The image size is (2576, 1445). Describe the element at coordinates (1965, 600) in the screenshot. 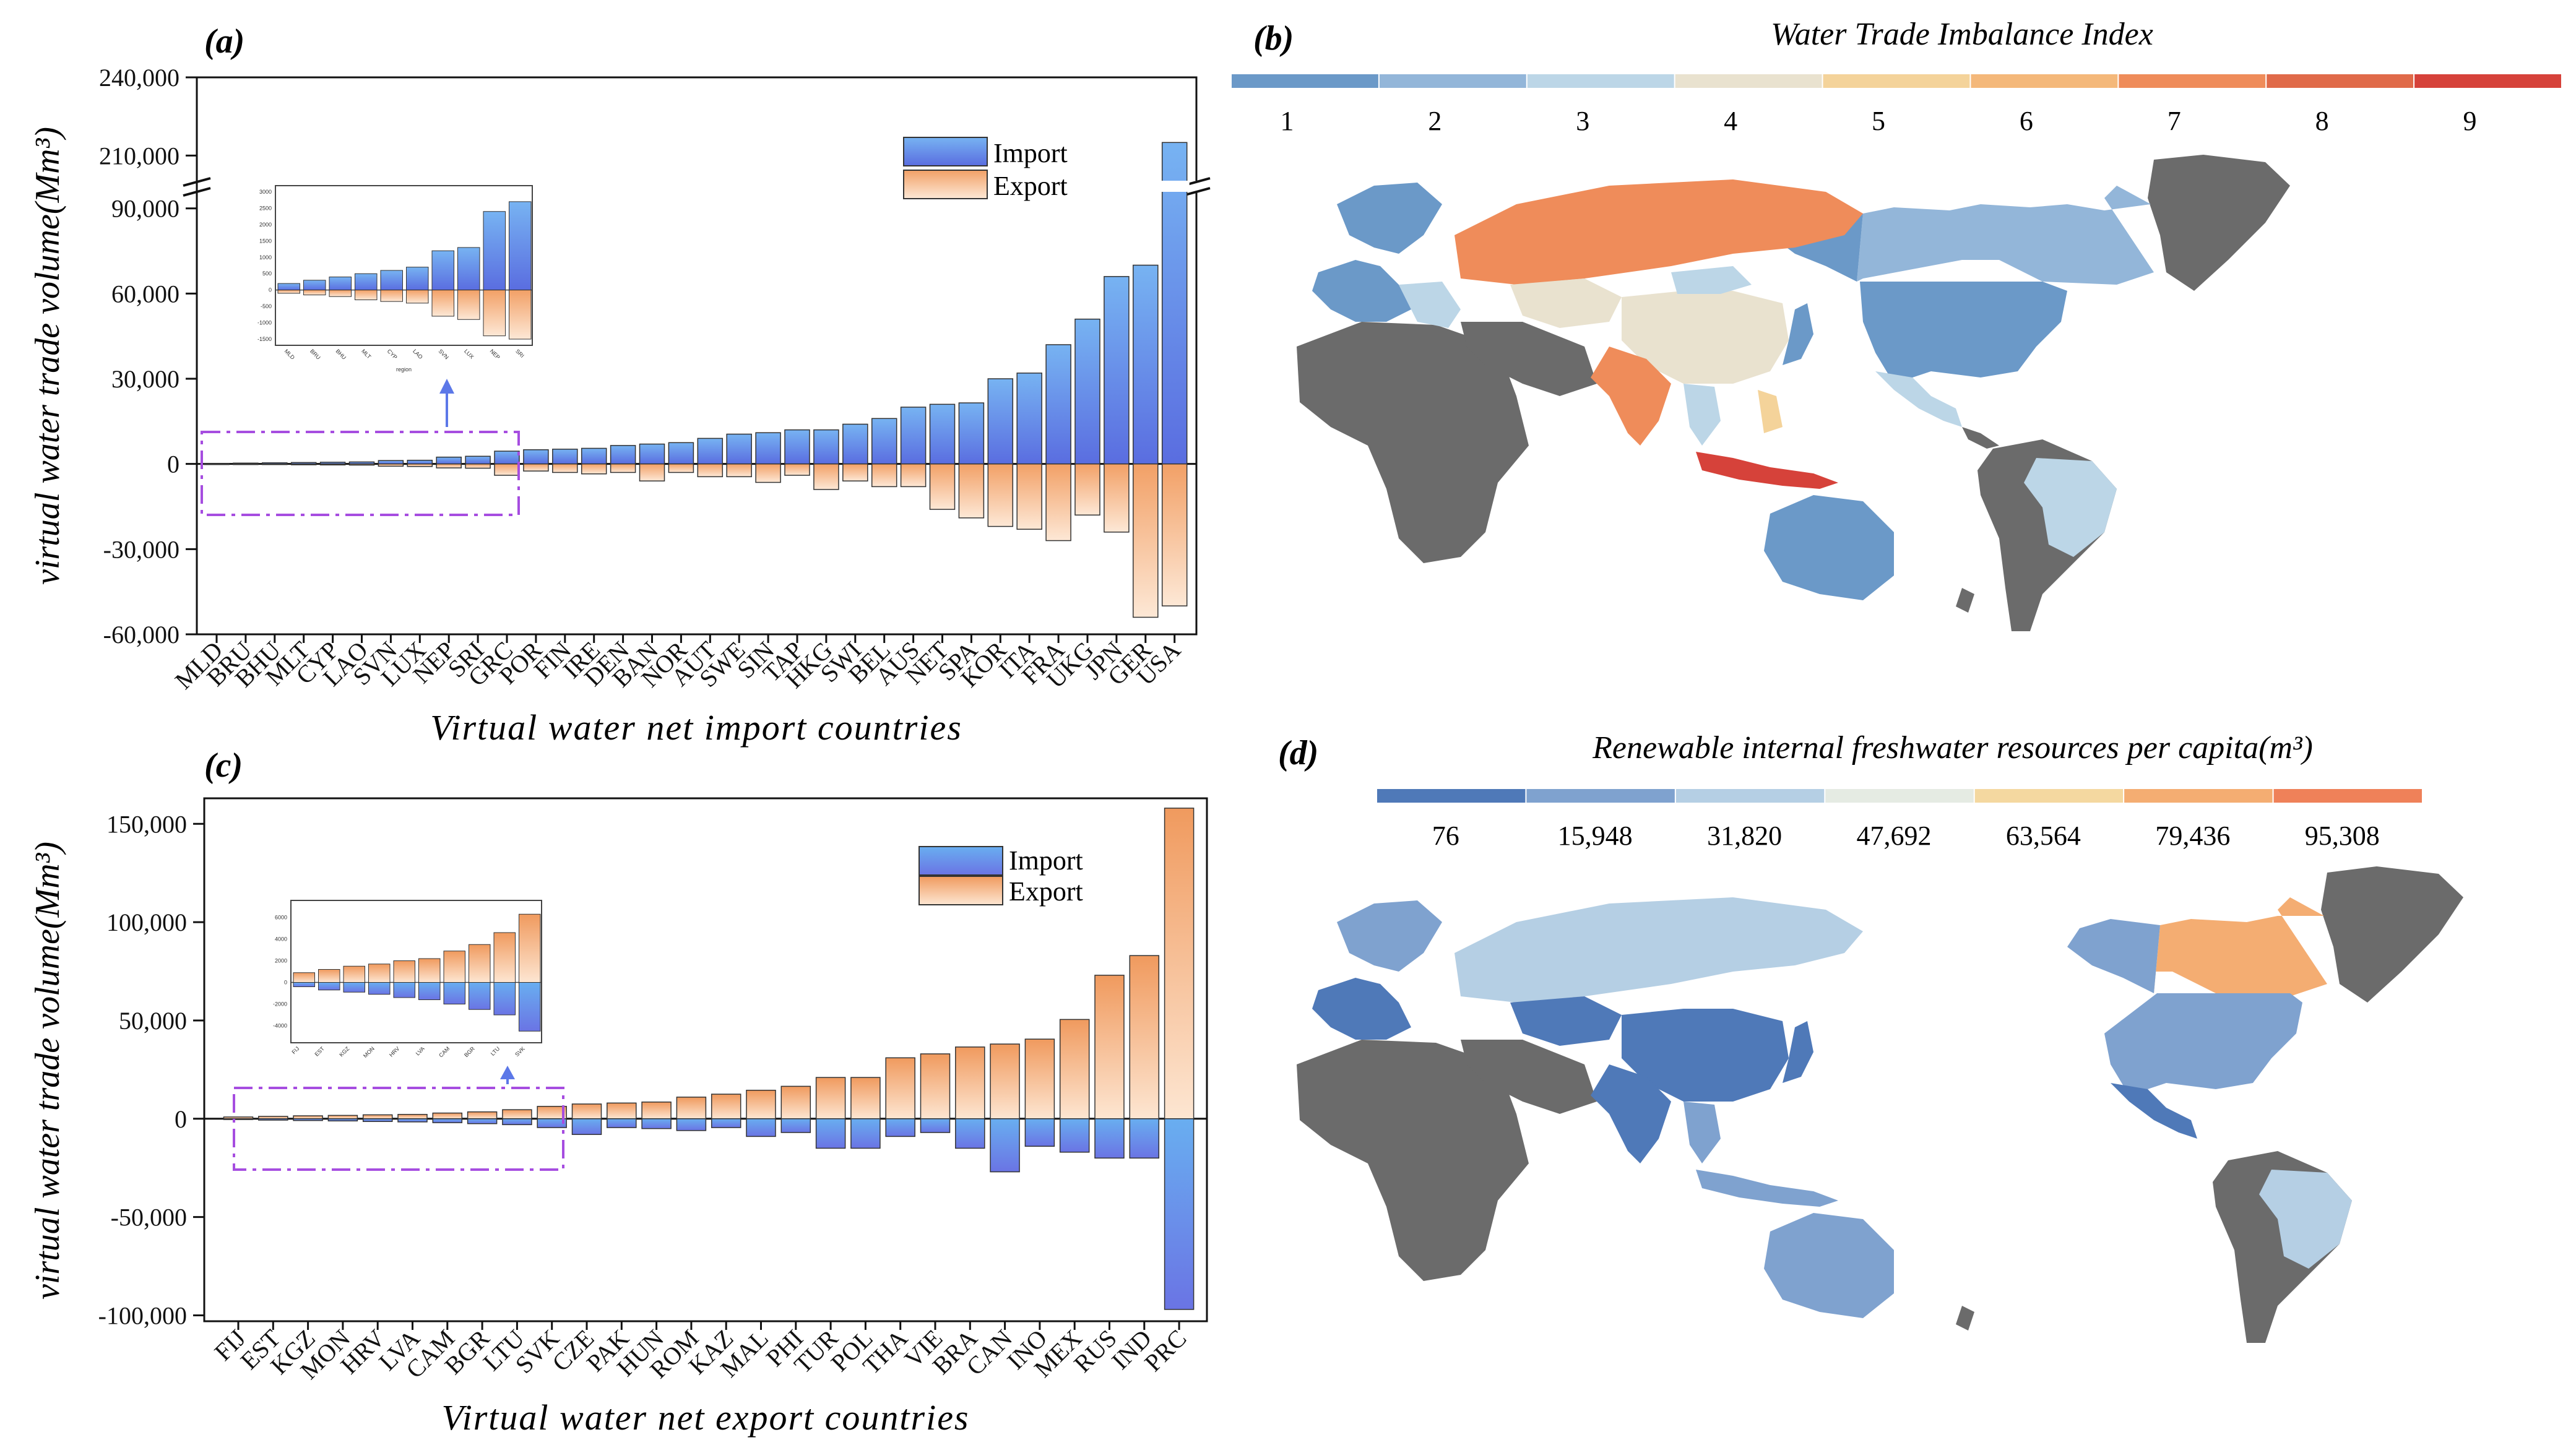

I see `map-b-new-zealand` at that location.